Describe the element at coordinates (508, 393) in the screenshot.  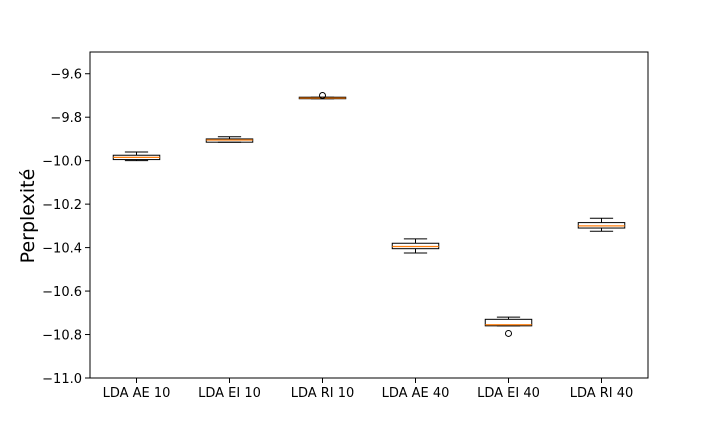
I see `x-tick-label: LDA EI 40` at that location.